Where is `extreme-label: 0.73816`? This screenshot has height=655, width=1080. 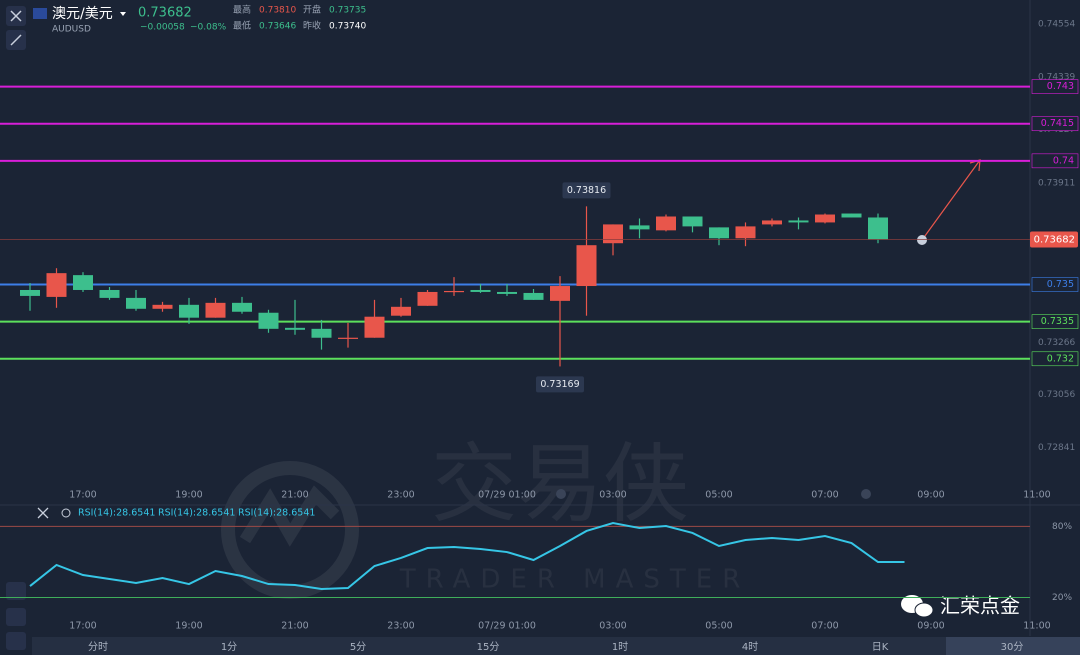 extreme-label: 0.73816 is located at coordinates (586, 190).